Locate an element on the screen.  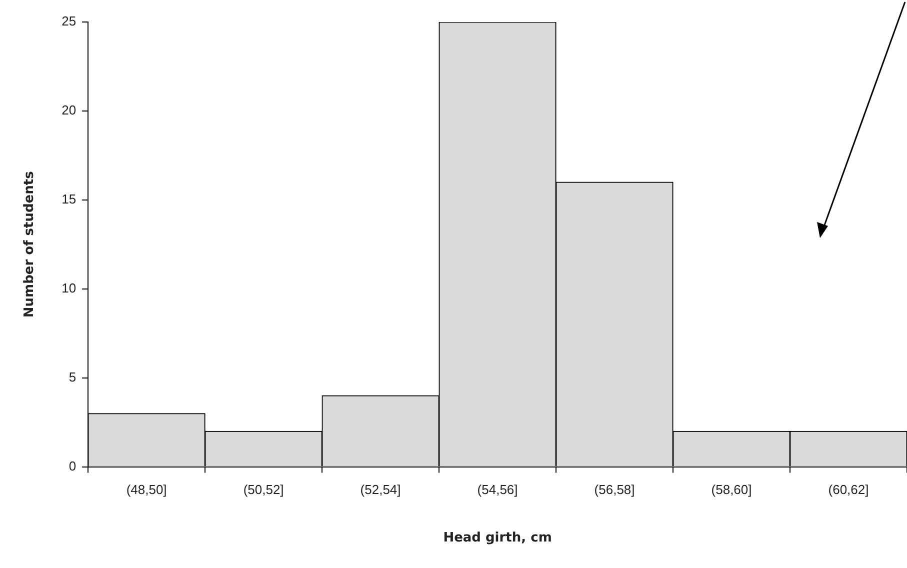
y-tick-label: 25 is located at coordinates (69, 21).